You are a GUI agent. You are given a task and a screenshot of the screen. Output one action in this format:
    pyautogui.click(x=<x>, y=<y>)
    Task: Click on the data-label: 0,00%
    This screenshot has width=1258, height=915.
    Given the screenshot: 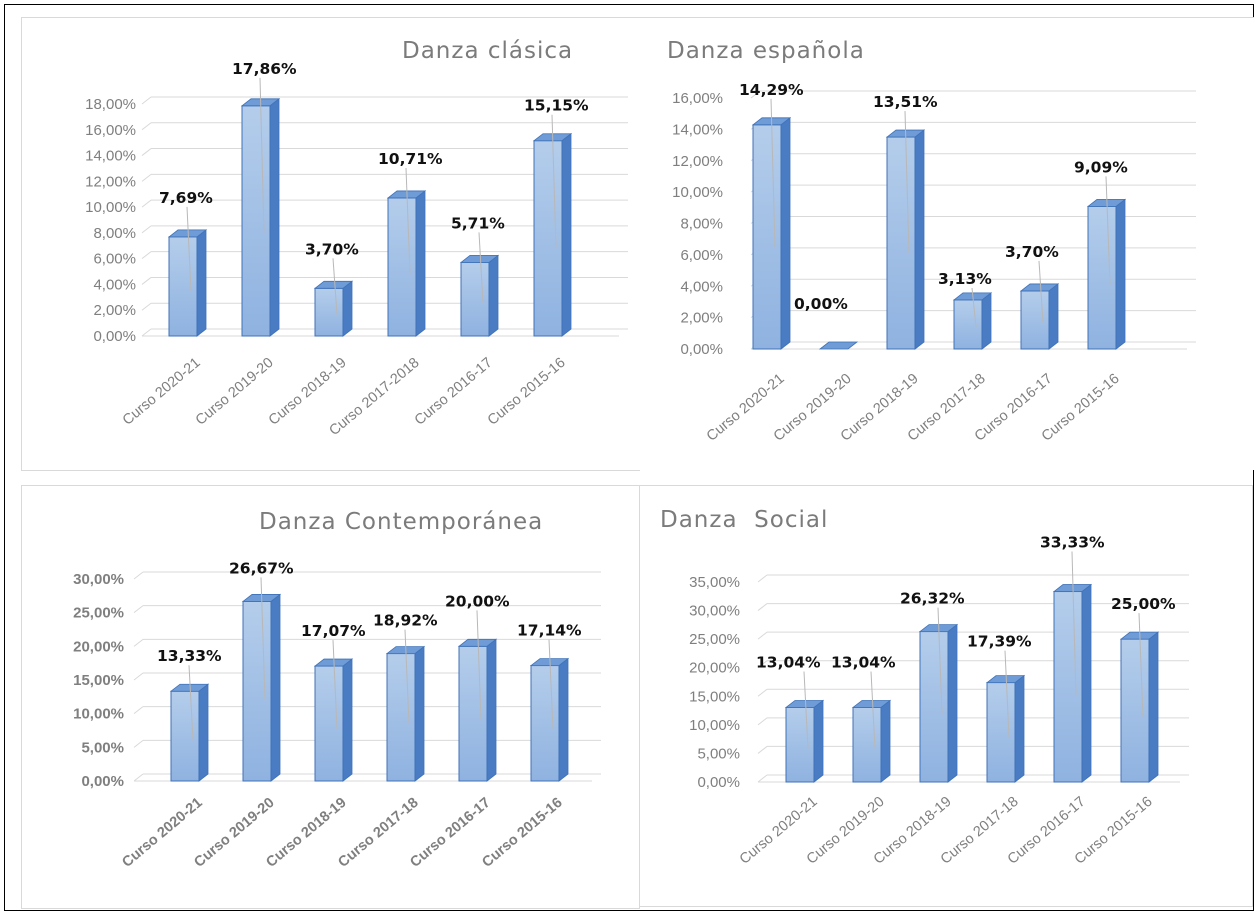 What is the action you would take?
    pyautogui.click(x=821, y=304)
    